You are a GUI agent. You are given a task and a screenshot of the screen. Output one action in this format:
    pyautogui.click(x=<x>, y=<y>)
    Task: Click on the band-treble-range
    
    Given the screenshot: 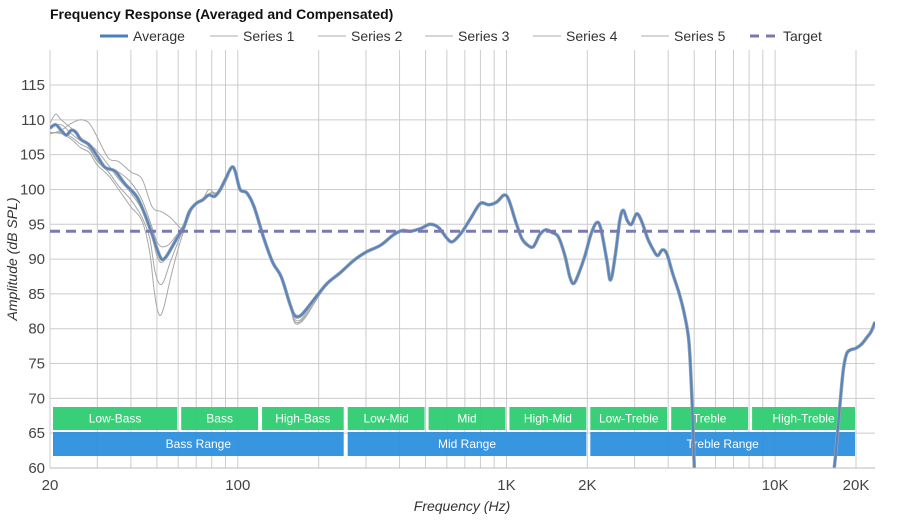 What is the action you would take?
    pyautogui.click(x=722, y=444)
    